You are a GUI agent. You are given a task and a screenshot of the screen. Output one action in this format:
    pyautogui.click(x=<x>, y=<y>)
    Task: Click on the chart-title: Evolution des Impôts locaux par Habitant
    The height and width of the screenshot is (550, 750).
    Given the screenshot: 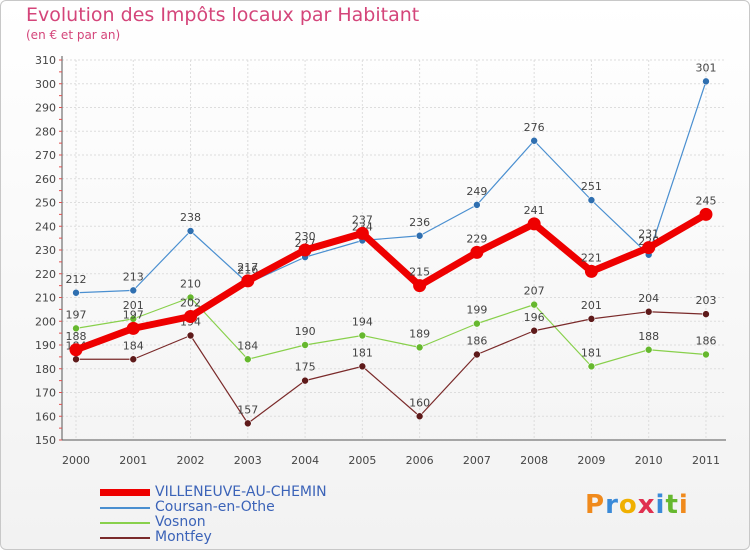 What is the action you would take?
    pyautogui.click(x=223, y=15)
    